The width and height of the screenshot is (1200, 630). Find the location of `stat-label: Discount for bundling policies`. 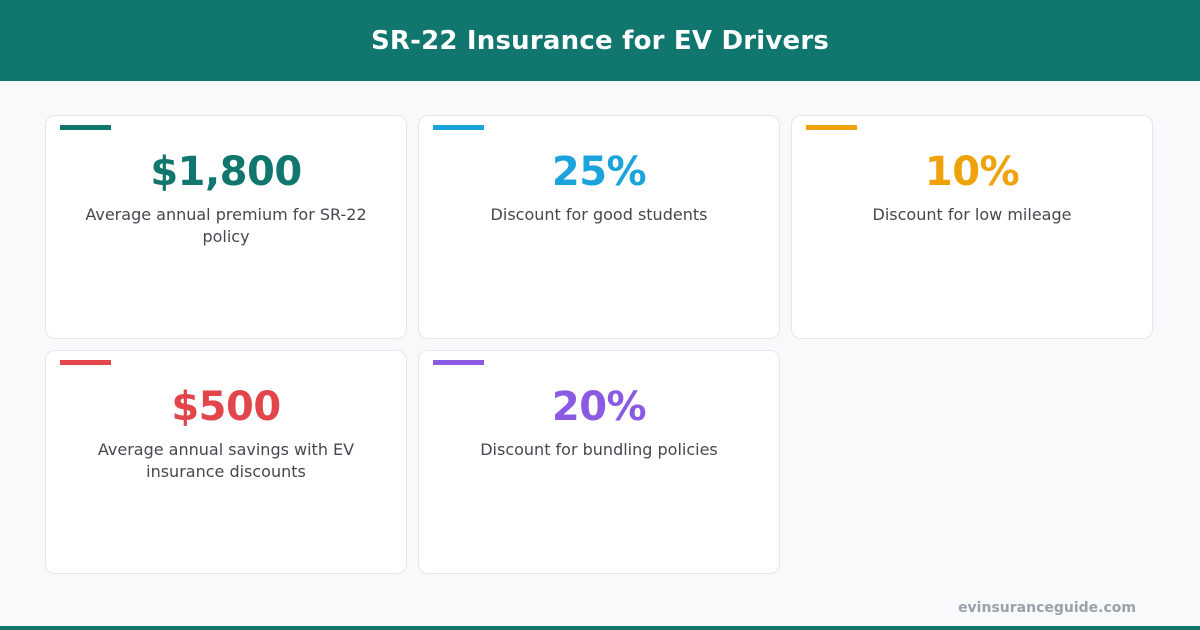

stat-label: Discount for bundling policies is located at coordinates (599, 449).